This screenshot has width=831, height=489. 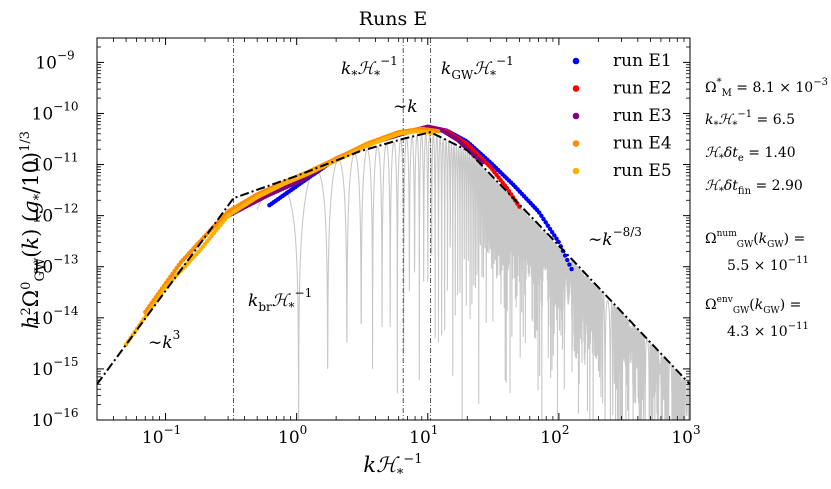 I want to click on vline-label-kgw: kGWℋ*−1, so click(x=477, y=68).